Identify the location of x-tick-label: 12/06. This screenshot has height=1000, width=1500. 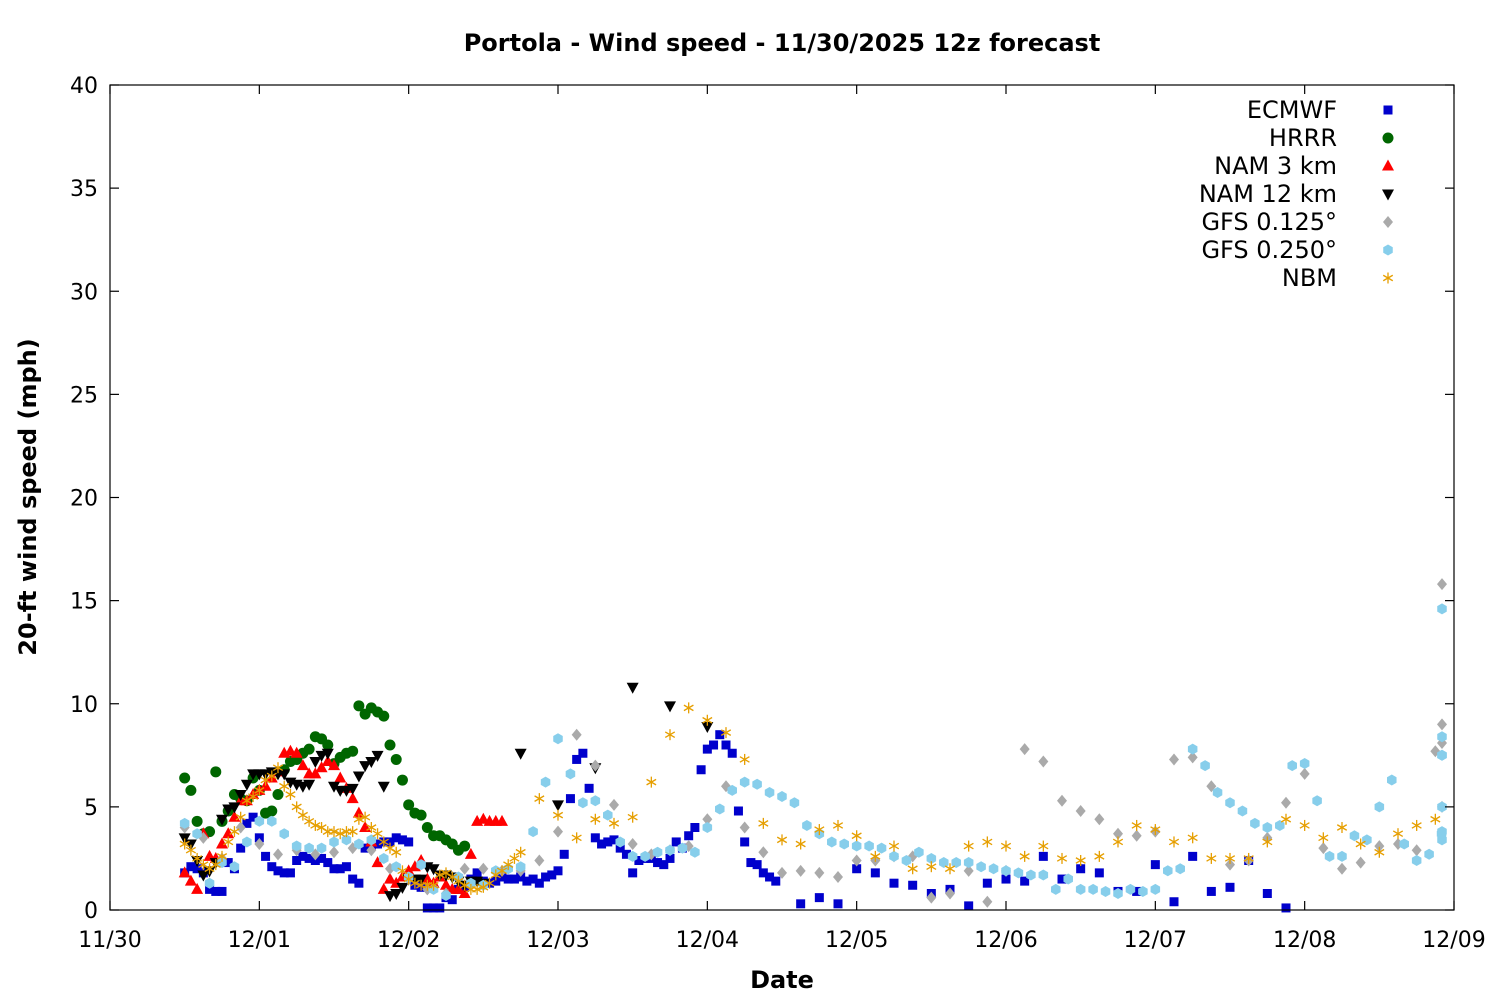
(1005, 940).